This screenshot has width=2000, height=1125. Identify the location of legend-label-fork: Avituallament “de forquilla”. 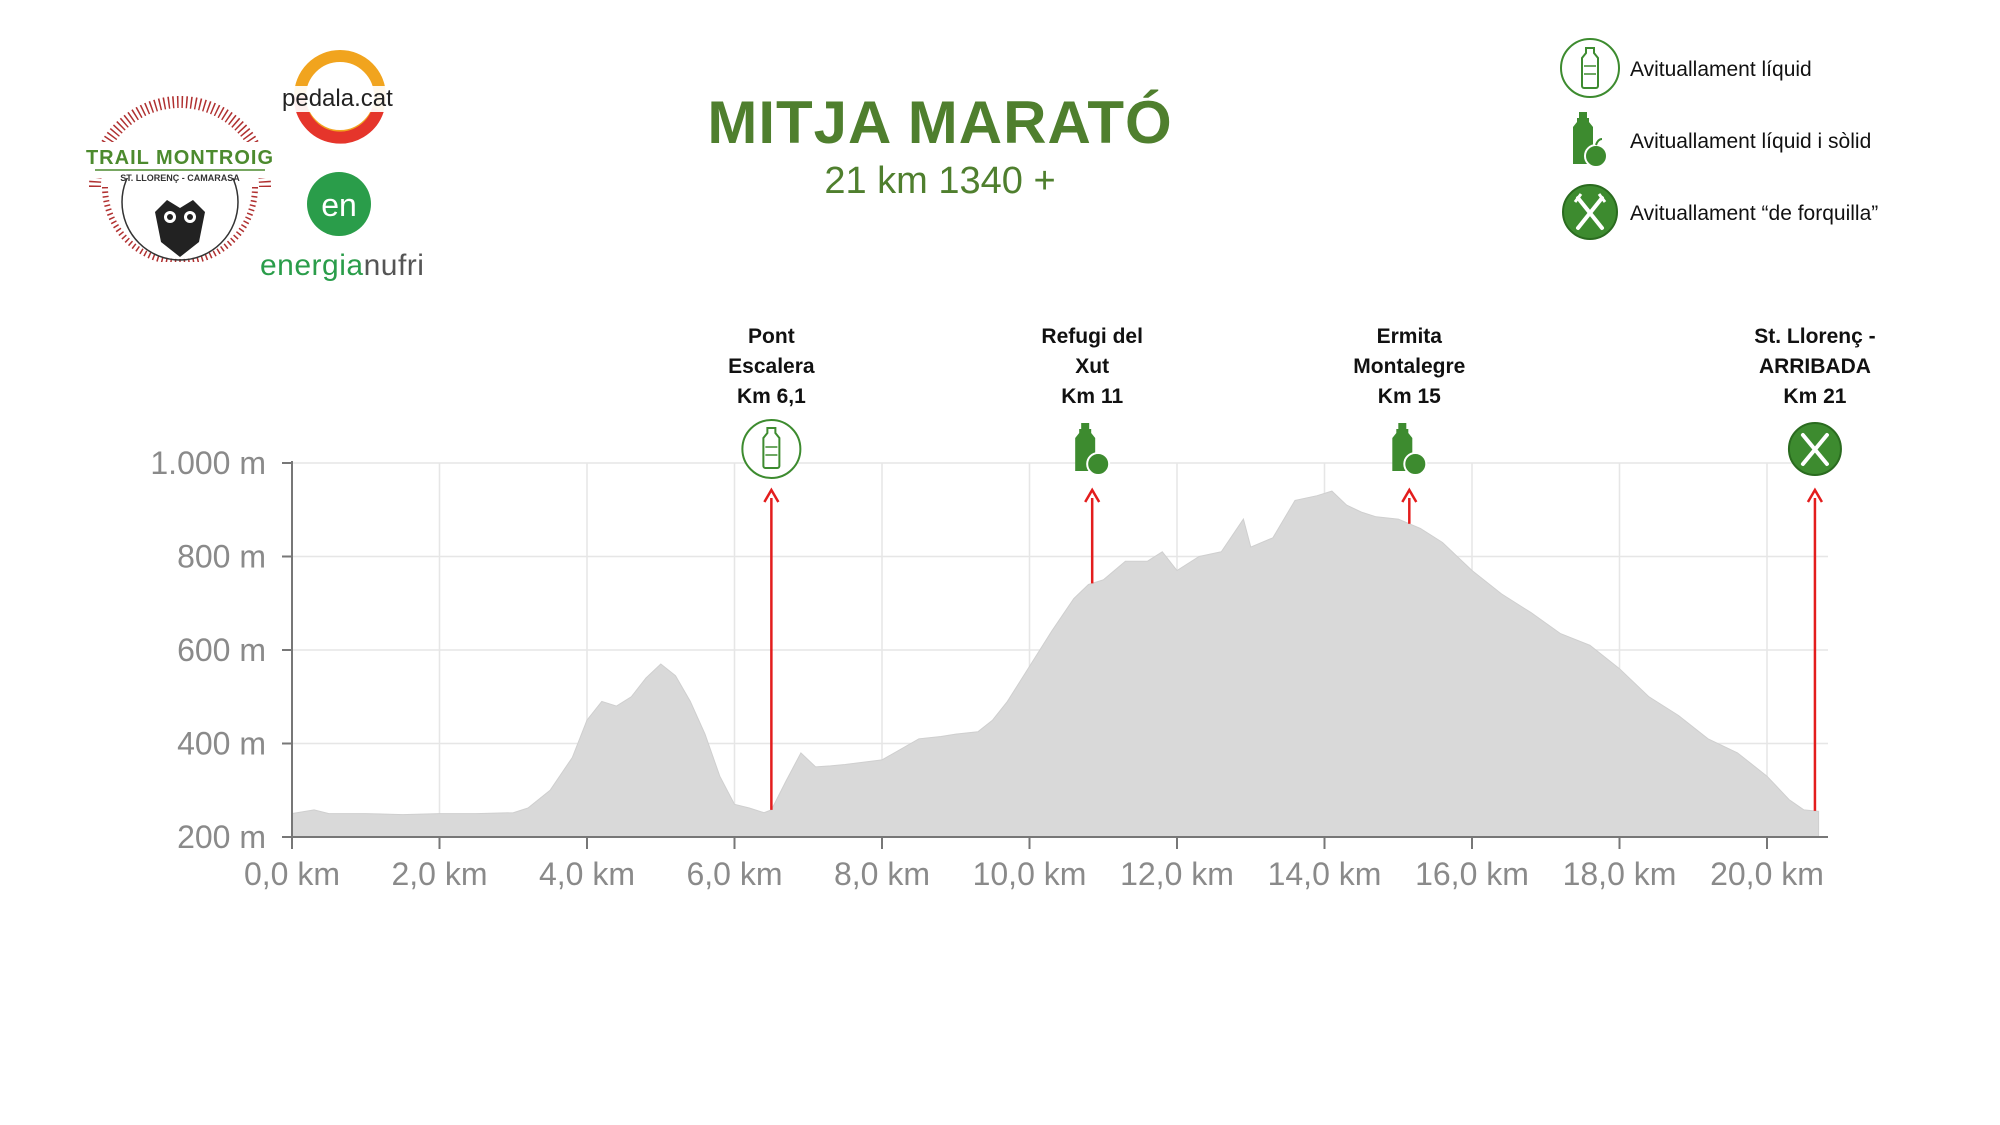
(1754, 213).